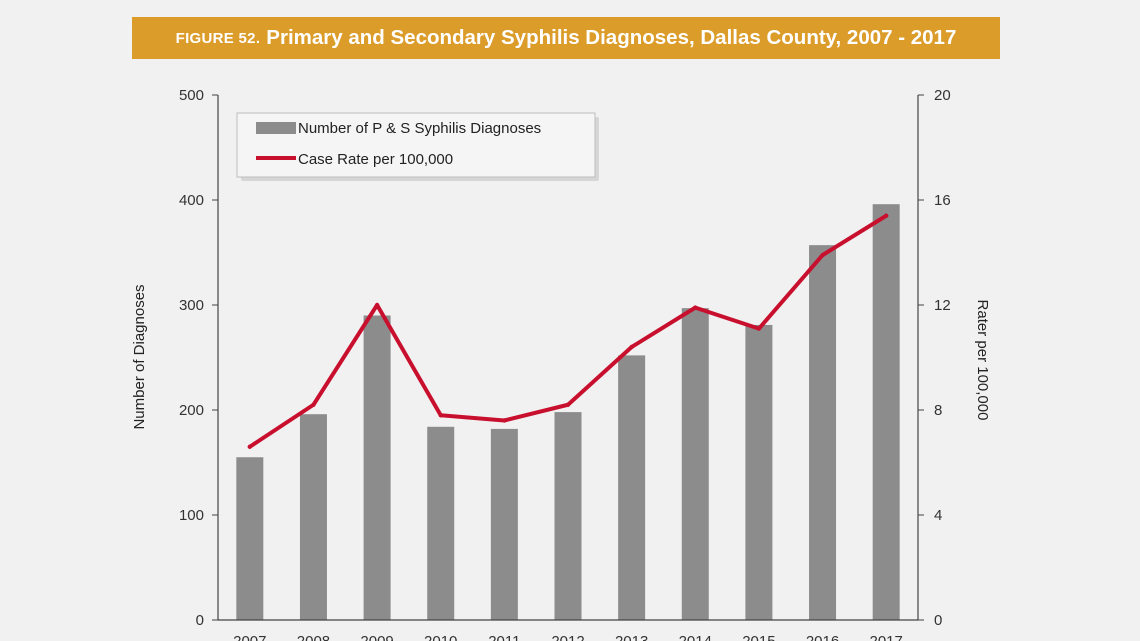  Describe the element at coordinates (313, 517) in the screenshot. I see `bar-2008` at that location.